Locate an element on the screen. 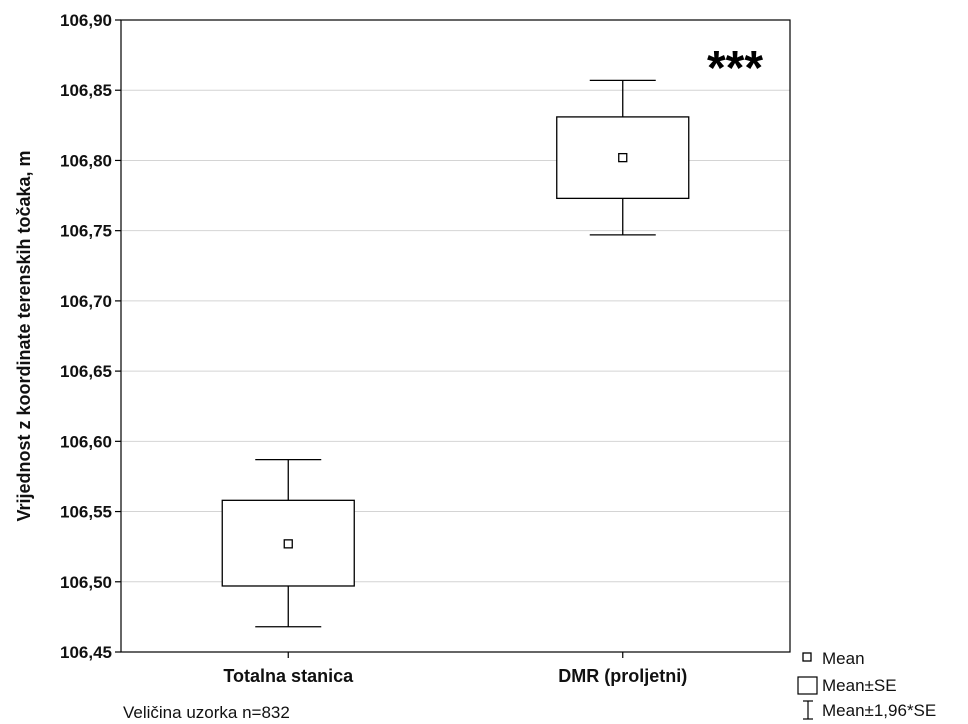  legend-ci-label: Mean±1,96*SE is located at coordinates (879, 710).